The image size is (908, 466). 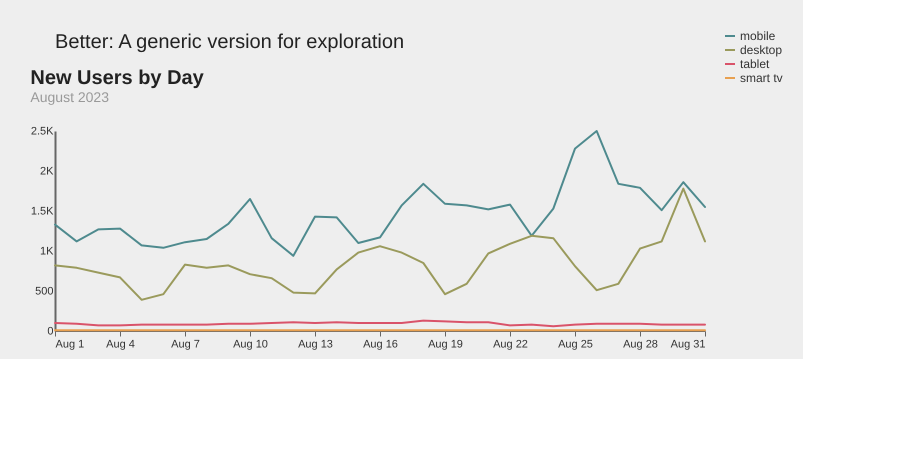 I want to click on x-tick-label: Aug 4, so click(x=120, y=344).